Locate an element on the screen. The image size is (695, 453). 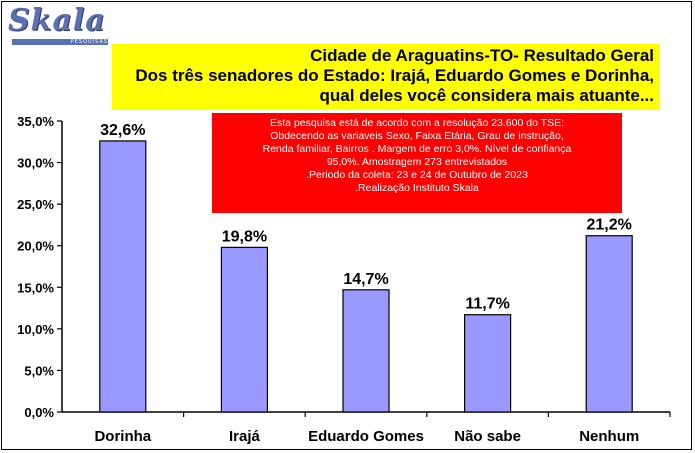
skala-logo: Skala PESQUISAS is located at coordinates (60, 24).